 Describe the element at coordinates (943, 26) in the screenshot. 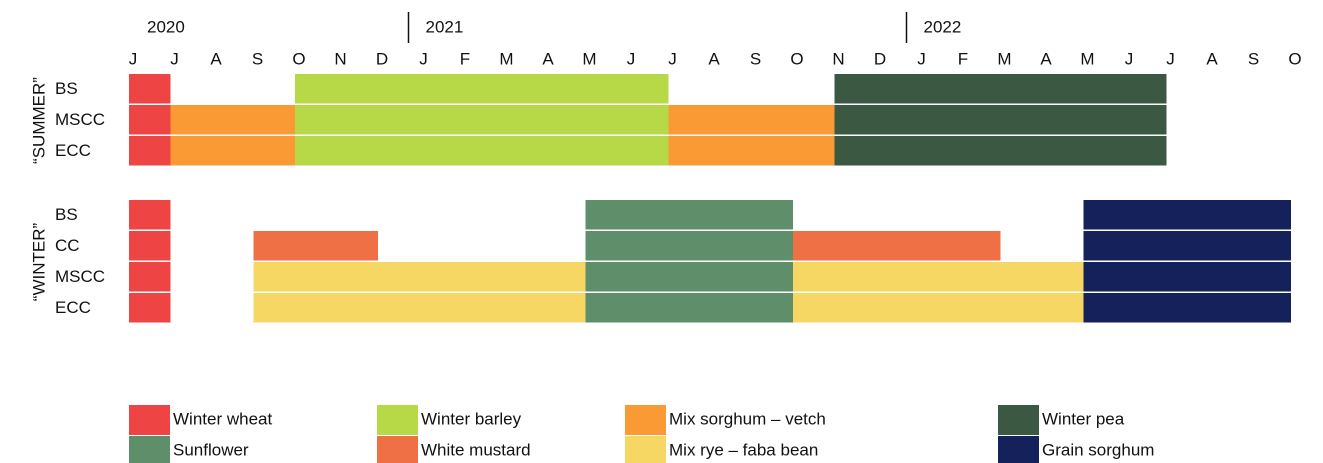

I see `year-label: 2022` at that location.